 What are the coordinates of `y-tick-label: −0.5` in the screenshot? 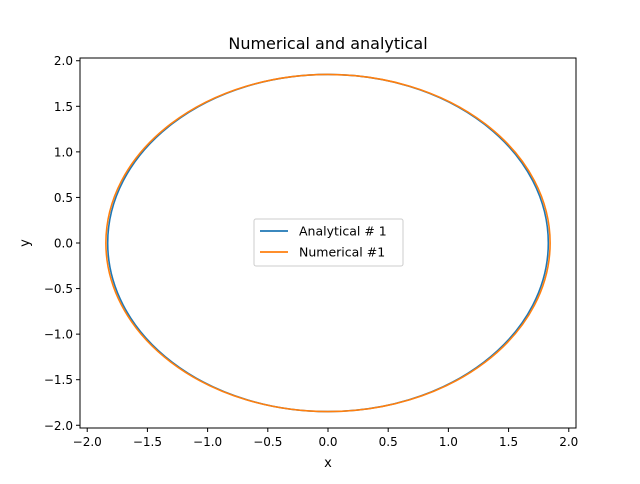 It's located at (58, 289).